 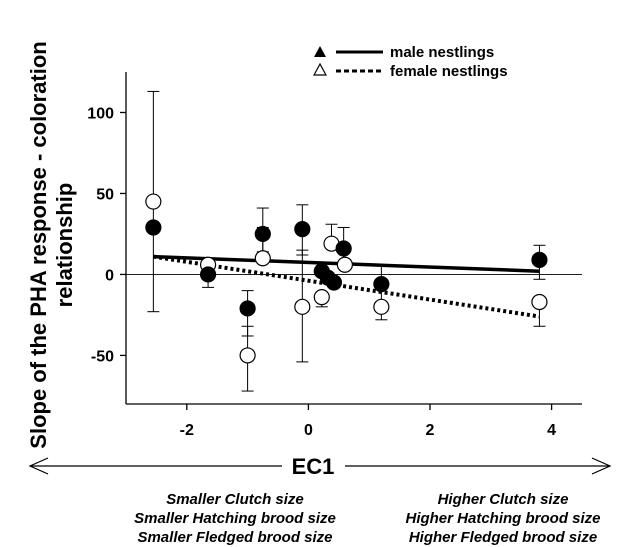 I want to click on left-arrow-head-icon, so click(x=38, y=466).